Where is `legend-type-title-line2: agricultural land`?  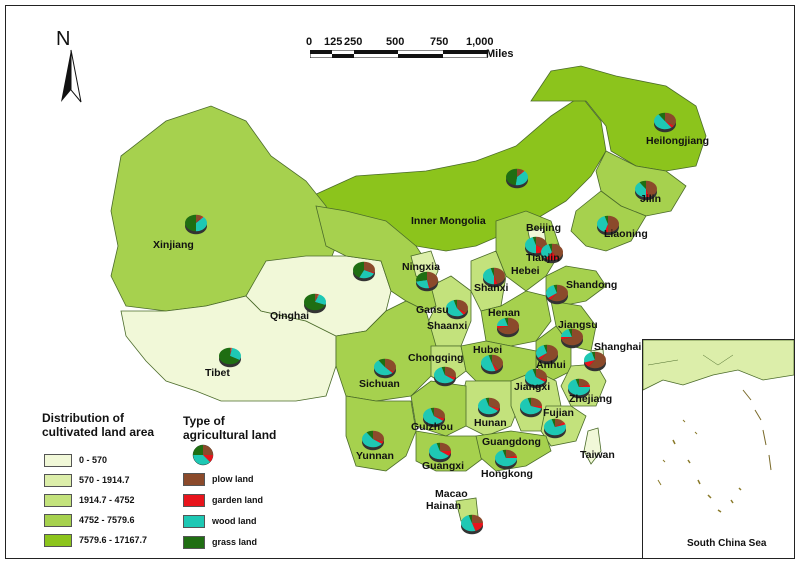
legend-type-title-line2: agricultural land is located at coordinates (230, 435).